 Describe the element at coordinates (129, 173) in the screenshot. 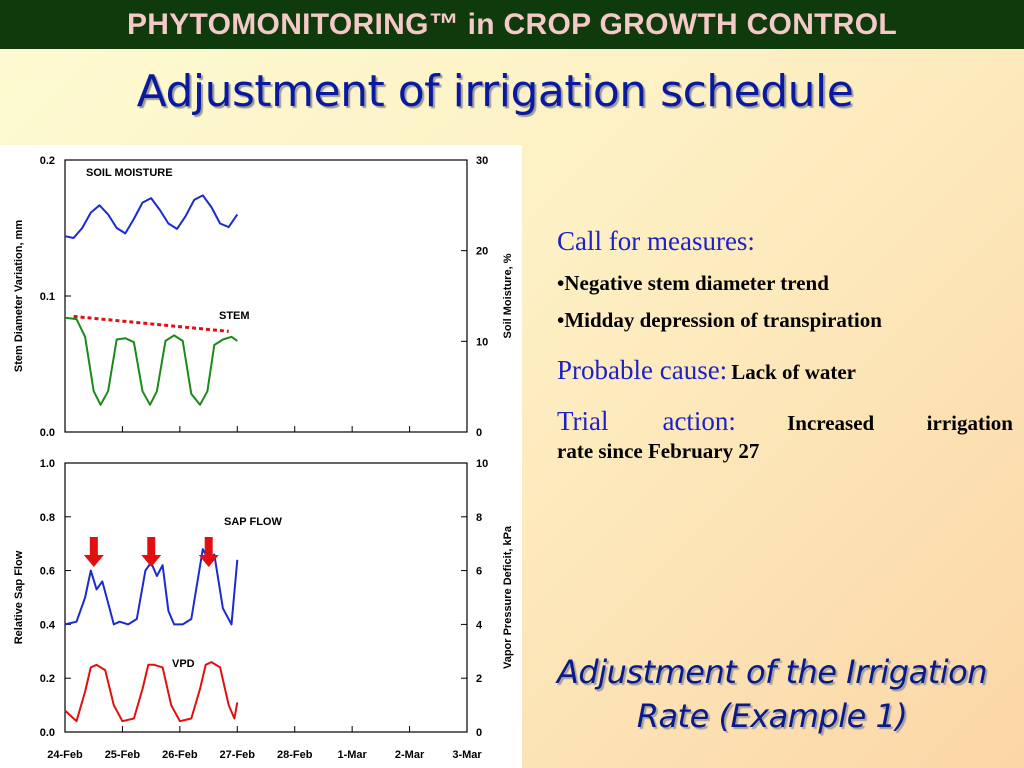

I see `soil-moisture-label: SOIL MOISTURE` at that location.